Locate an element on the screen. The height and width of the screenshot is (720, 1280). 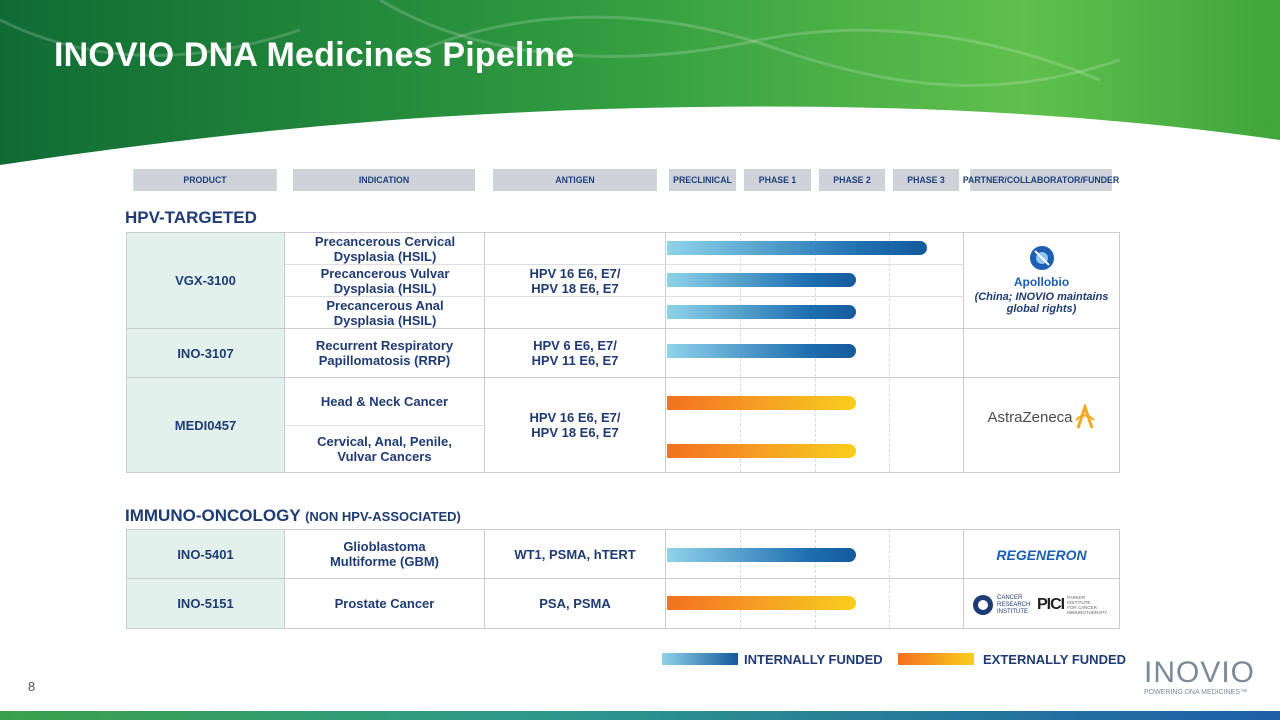
indication-cell: Precancerous Cervical Dysplasia (HSIL) is located at coordinates (385, 249).